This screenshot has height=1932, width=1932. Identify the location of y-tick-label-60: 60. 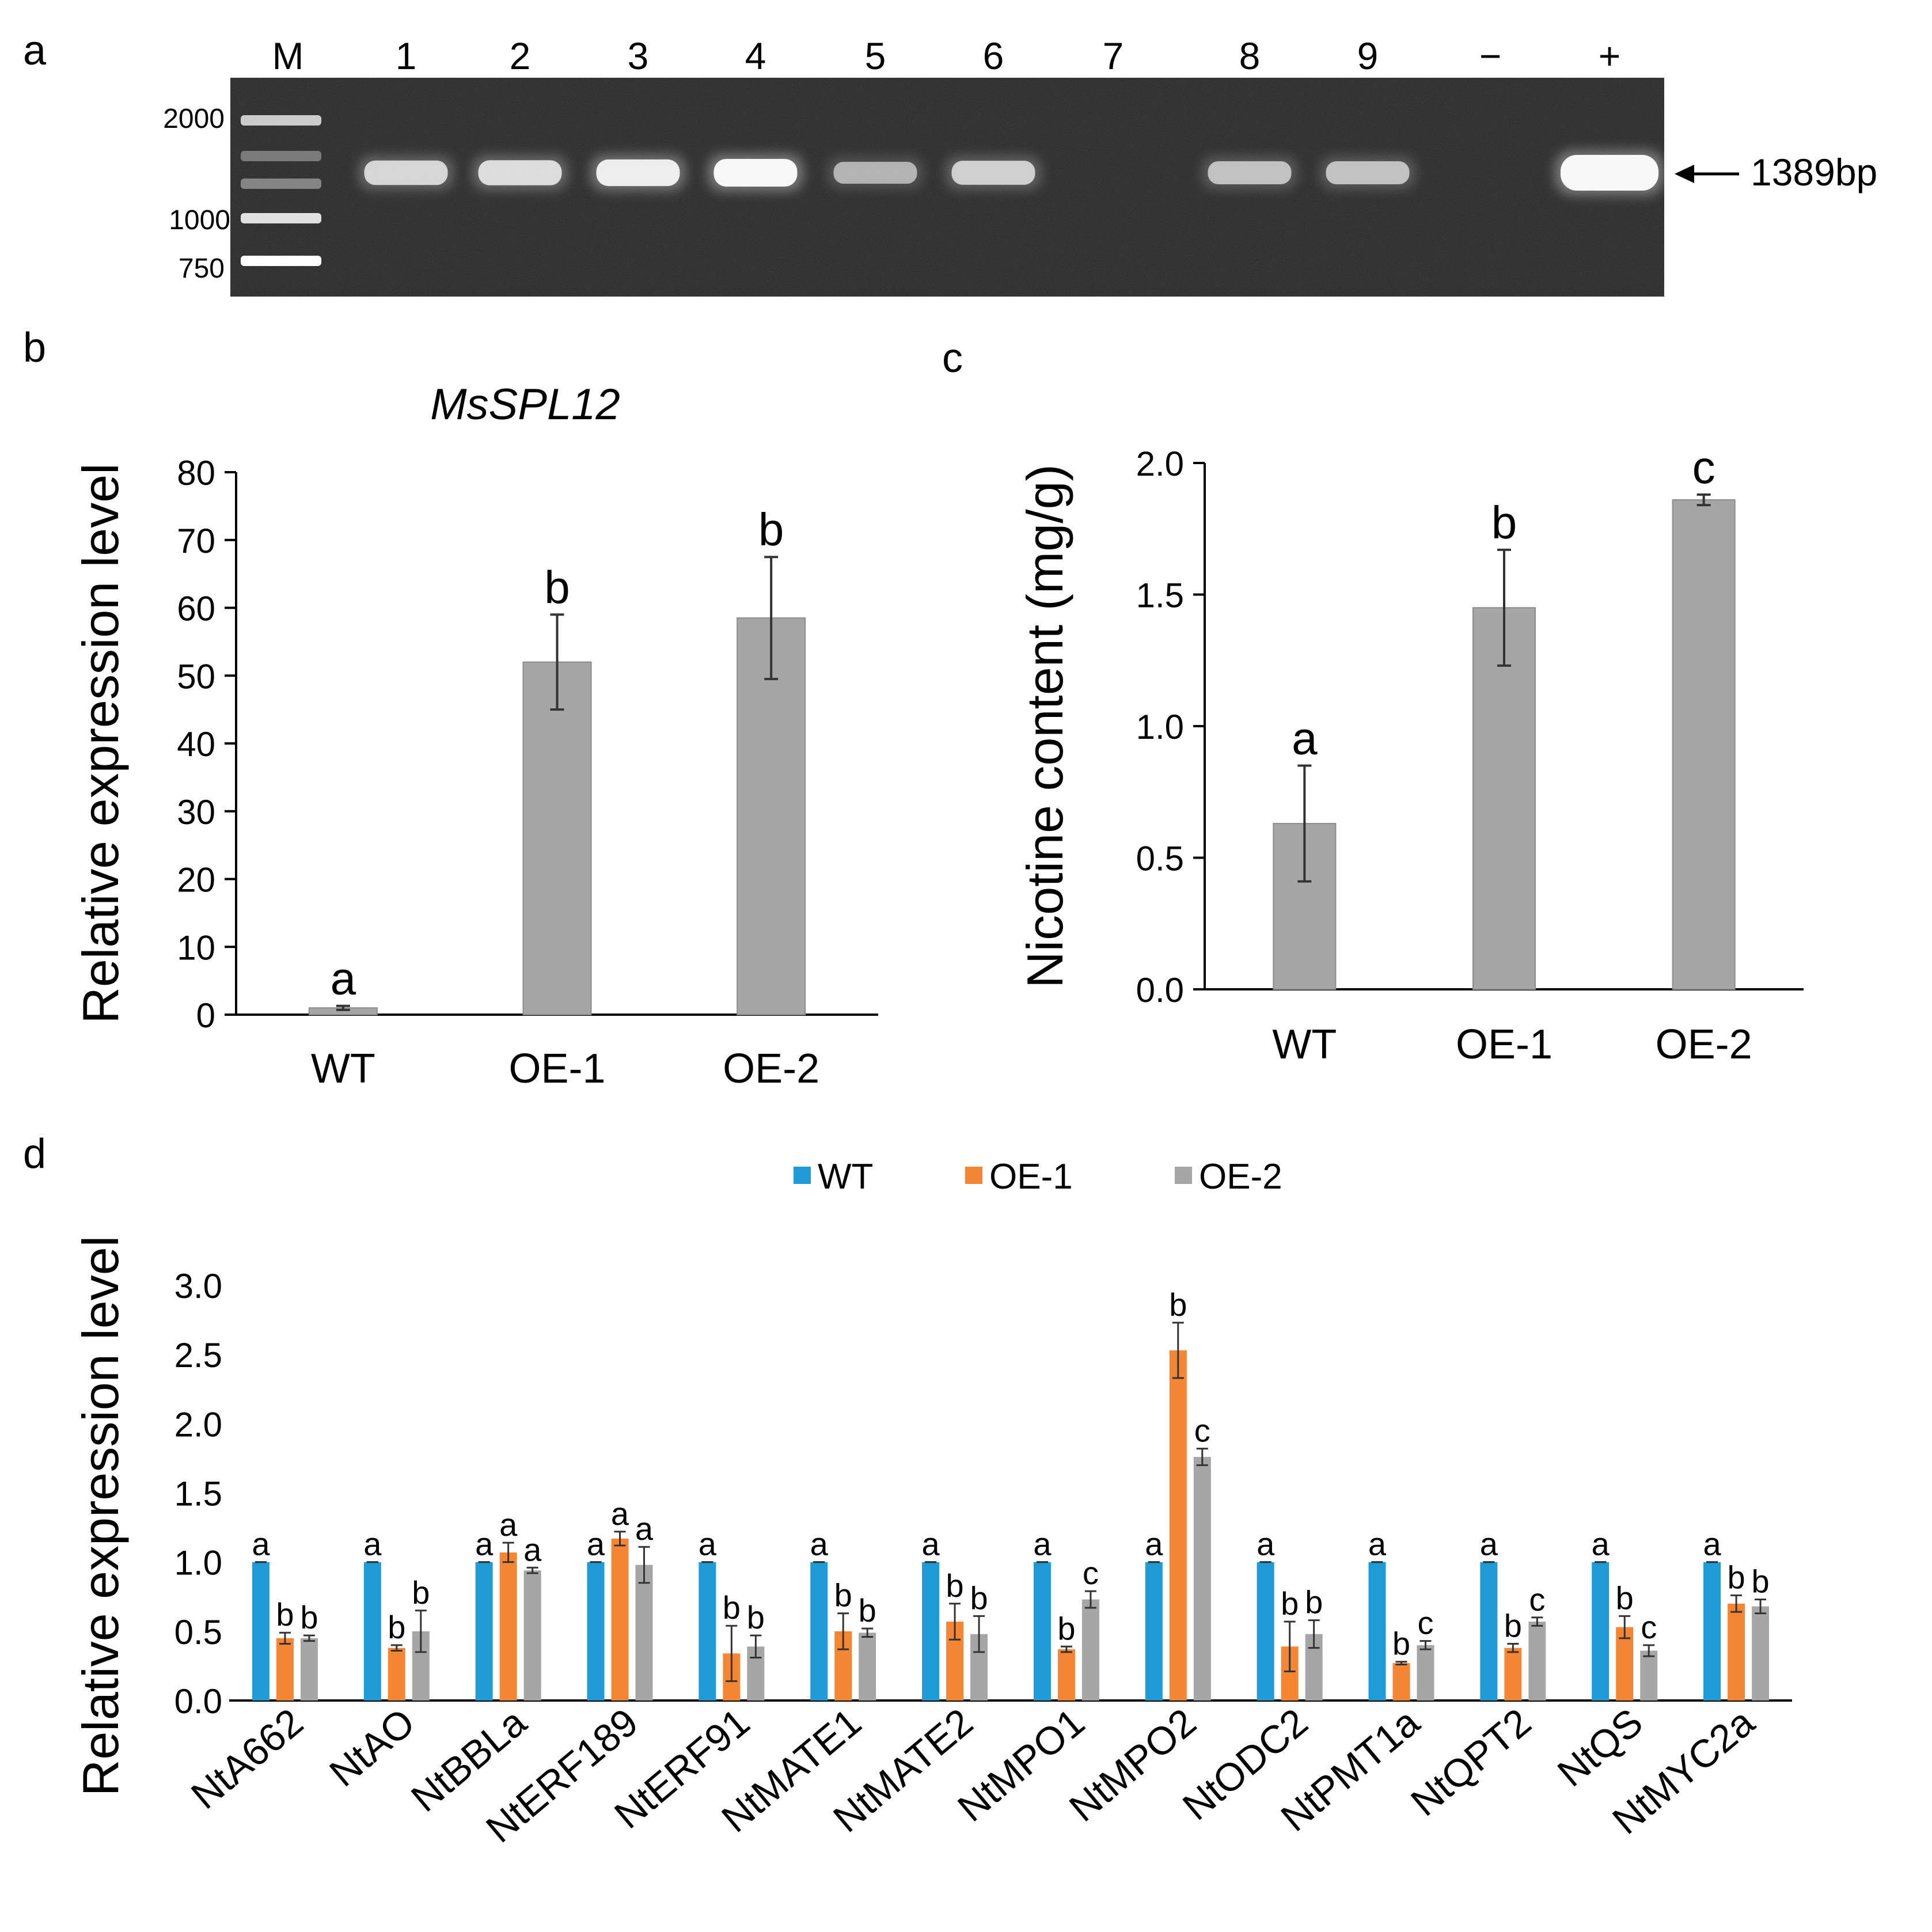
(196, 609).